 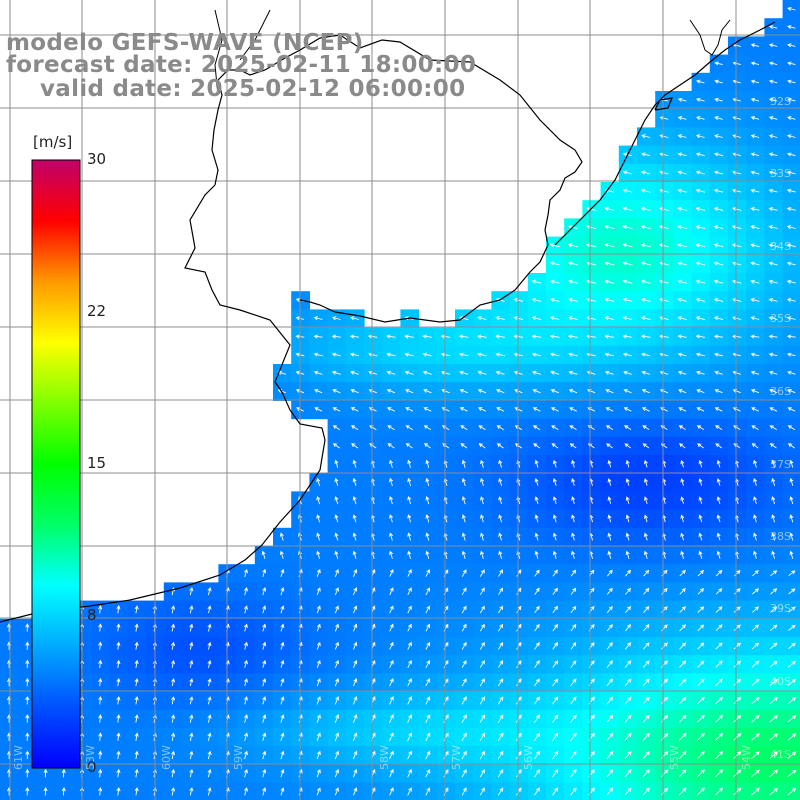 What do you see at coordinates (780, 681) in the screenshot?
I see `lat-label: 40S` at bounding box center [780, 681].